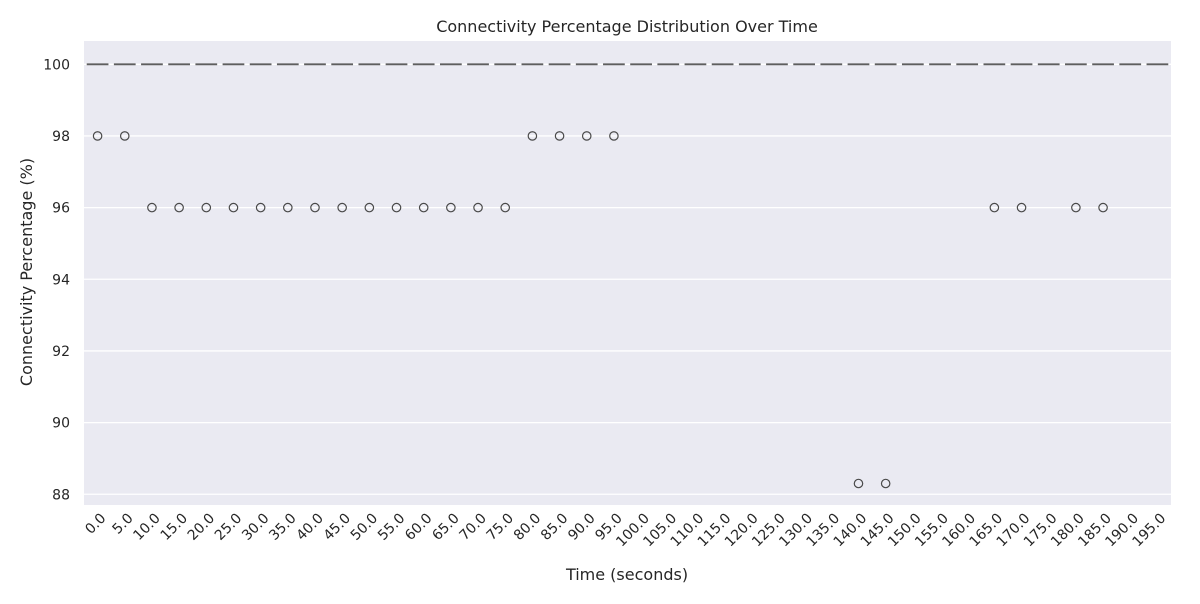 This screenshot has width=1200, height=604. I want to click on y-axis-label: Connectivity Percentage (%), so click(26, 272).